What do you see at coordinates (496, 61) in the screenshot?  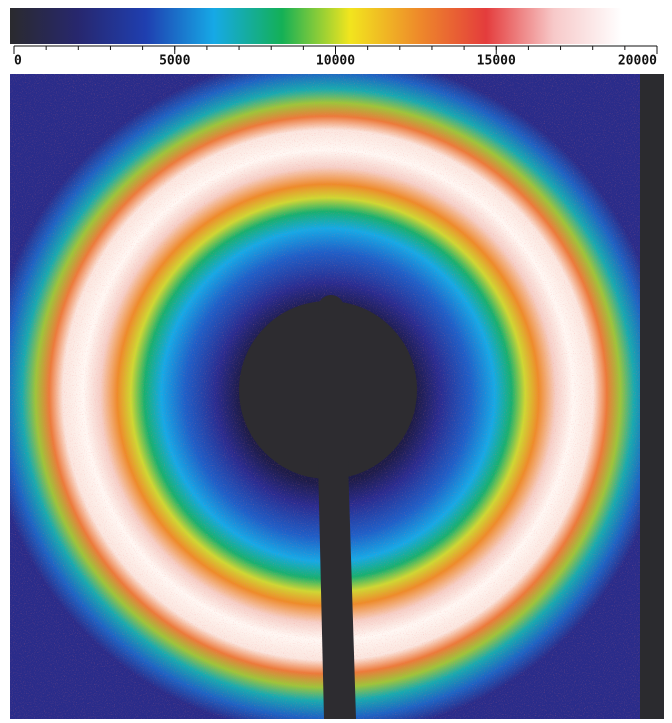 I see `tick-label: 15000` at bounding box center [496, 61].